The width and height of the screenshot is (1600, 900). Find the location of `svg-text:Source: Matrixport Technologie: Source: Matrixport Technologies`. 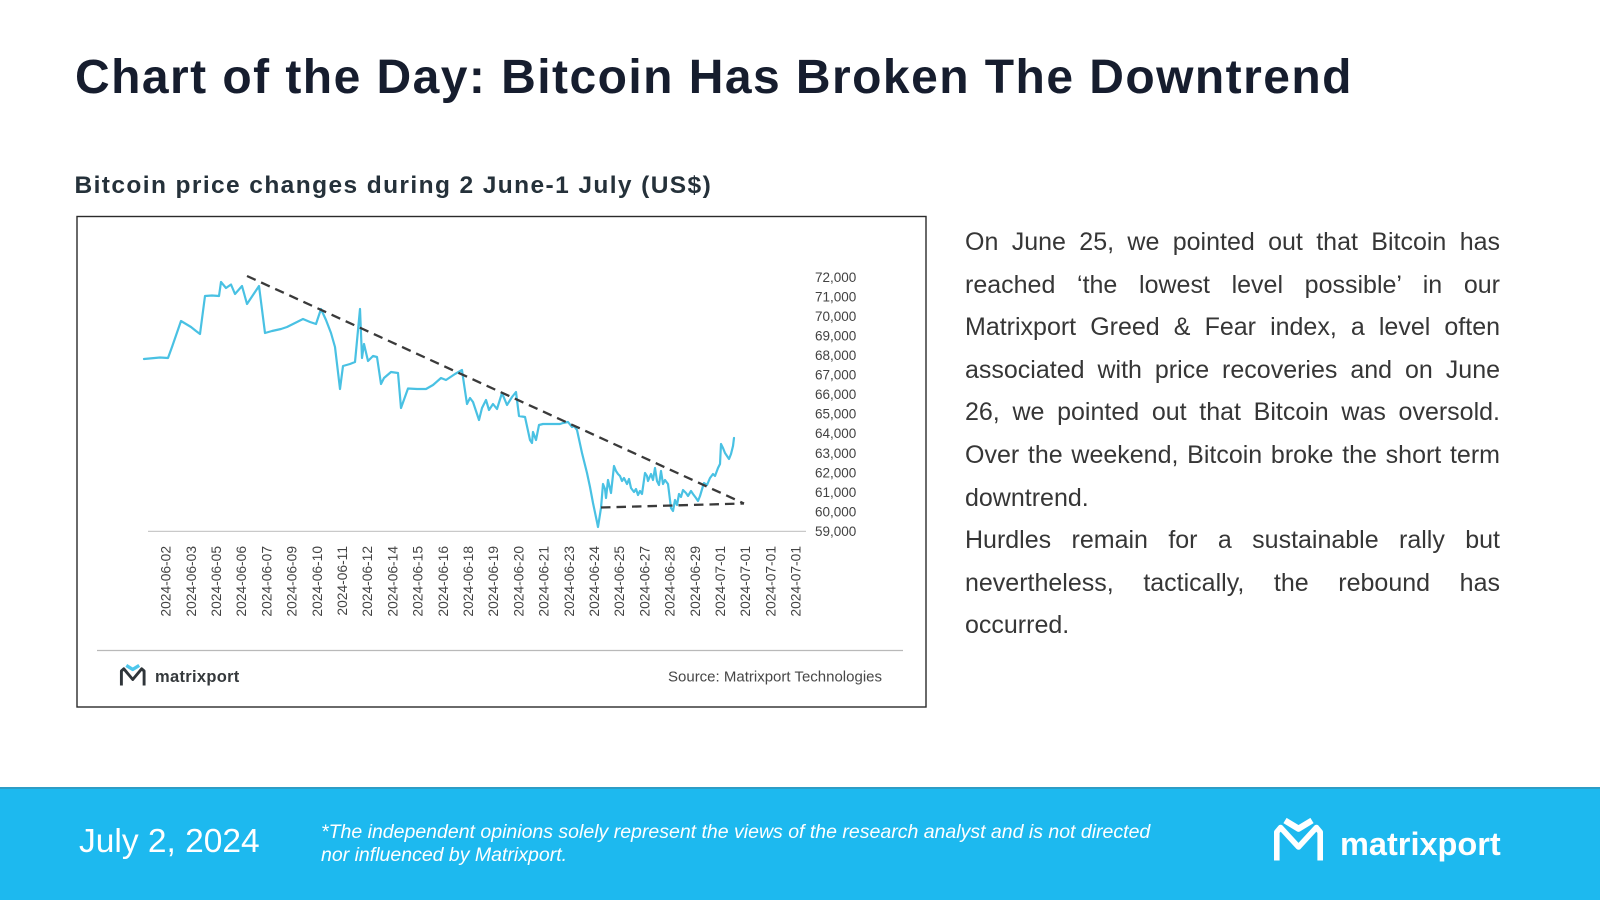

svg-text:Source: Matrixport Technologie: Source: Matrixport Technologies is located at coordinates (775, 677).